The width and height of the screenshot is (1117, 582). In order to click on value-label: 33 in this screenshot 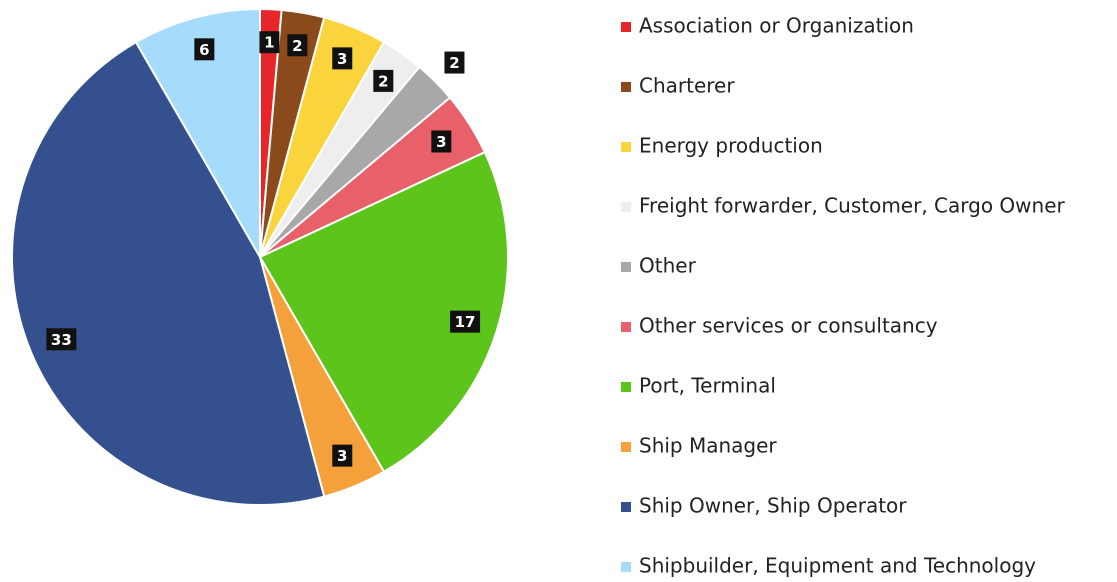, I will do `click(61, 340)`.